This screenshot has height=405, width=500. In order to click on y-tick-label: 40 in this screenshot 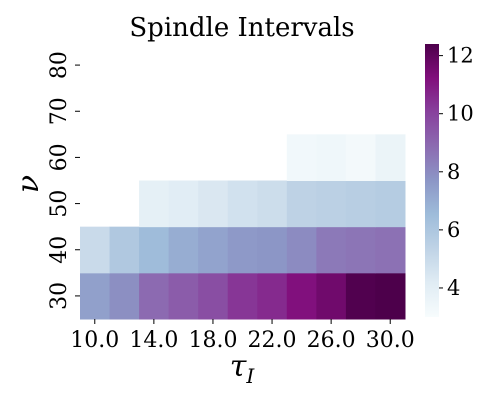, I will do `click(59, 250)`.